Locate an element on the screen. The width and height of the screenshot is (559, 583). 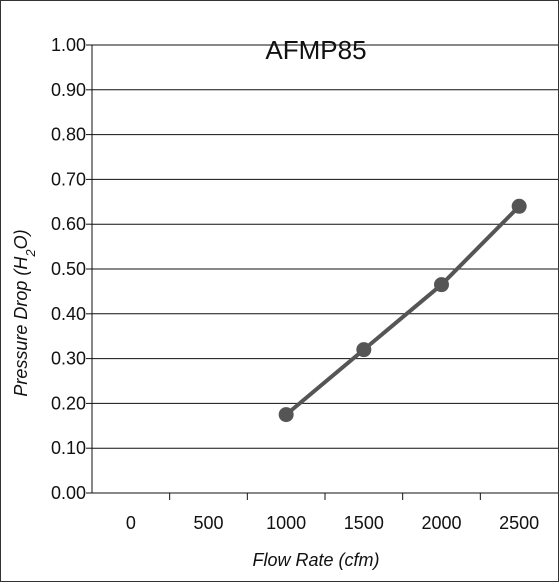
x-tick-label-4: 2000 is located at coordinates (441, 523).